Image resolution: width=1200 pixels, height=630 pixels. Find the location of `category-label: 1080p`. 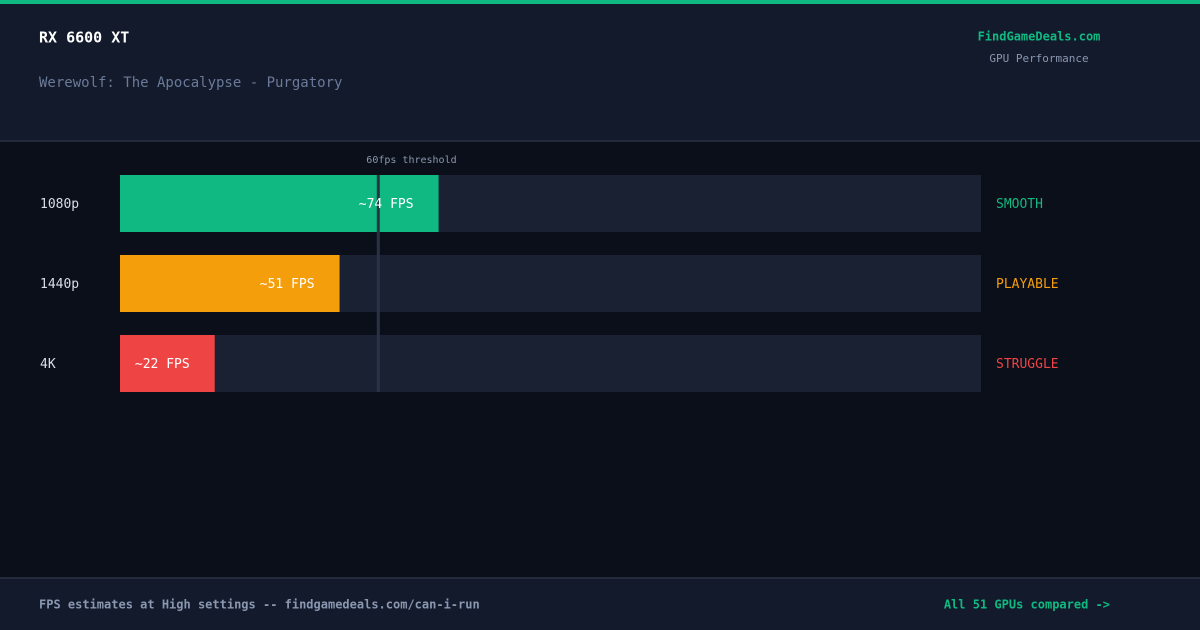

category-label: 1080p is located at coordinates (59, 204).